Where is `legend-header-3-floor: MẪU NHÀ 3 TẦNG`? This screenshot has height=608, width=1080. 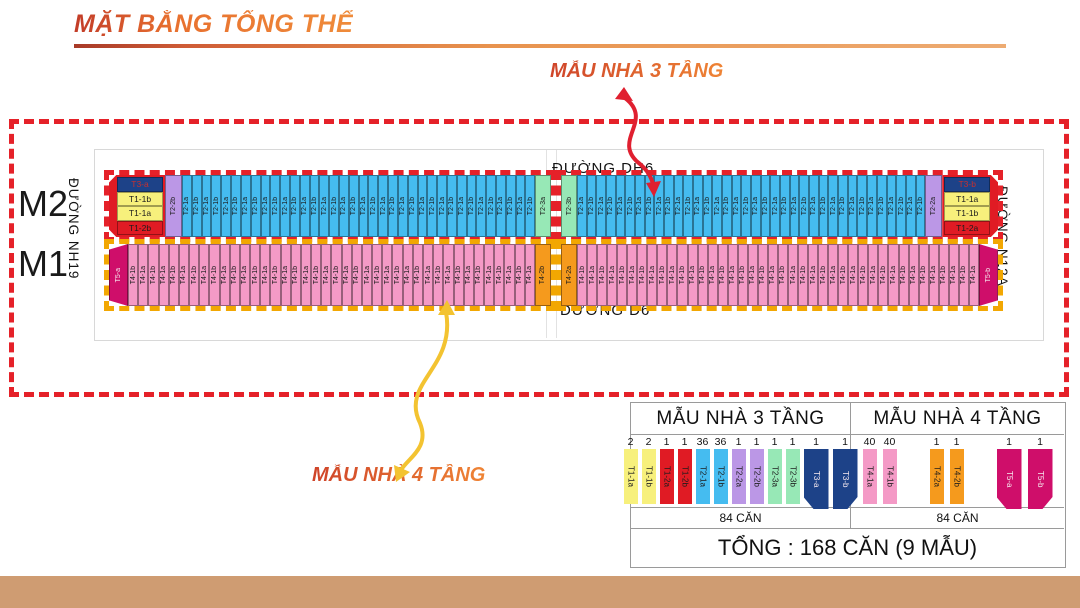
legend-header-3-floor: MẪU NHÀ 3 TẦNG is located at coordinates (741, 419).